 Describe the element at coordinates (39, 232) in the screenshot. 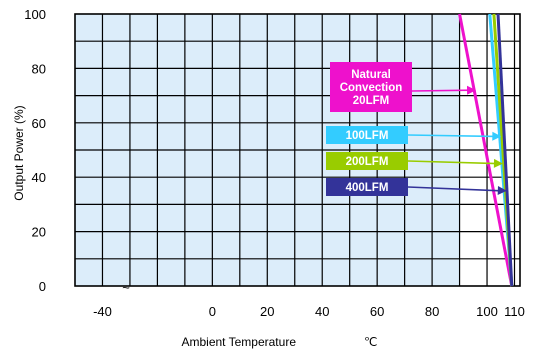

I see `y-tick-label: 20` at that location.